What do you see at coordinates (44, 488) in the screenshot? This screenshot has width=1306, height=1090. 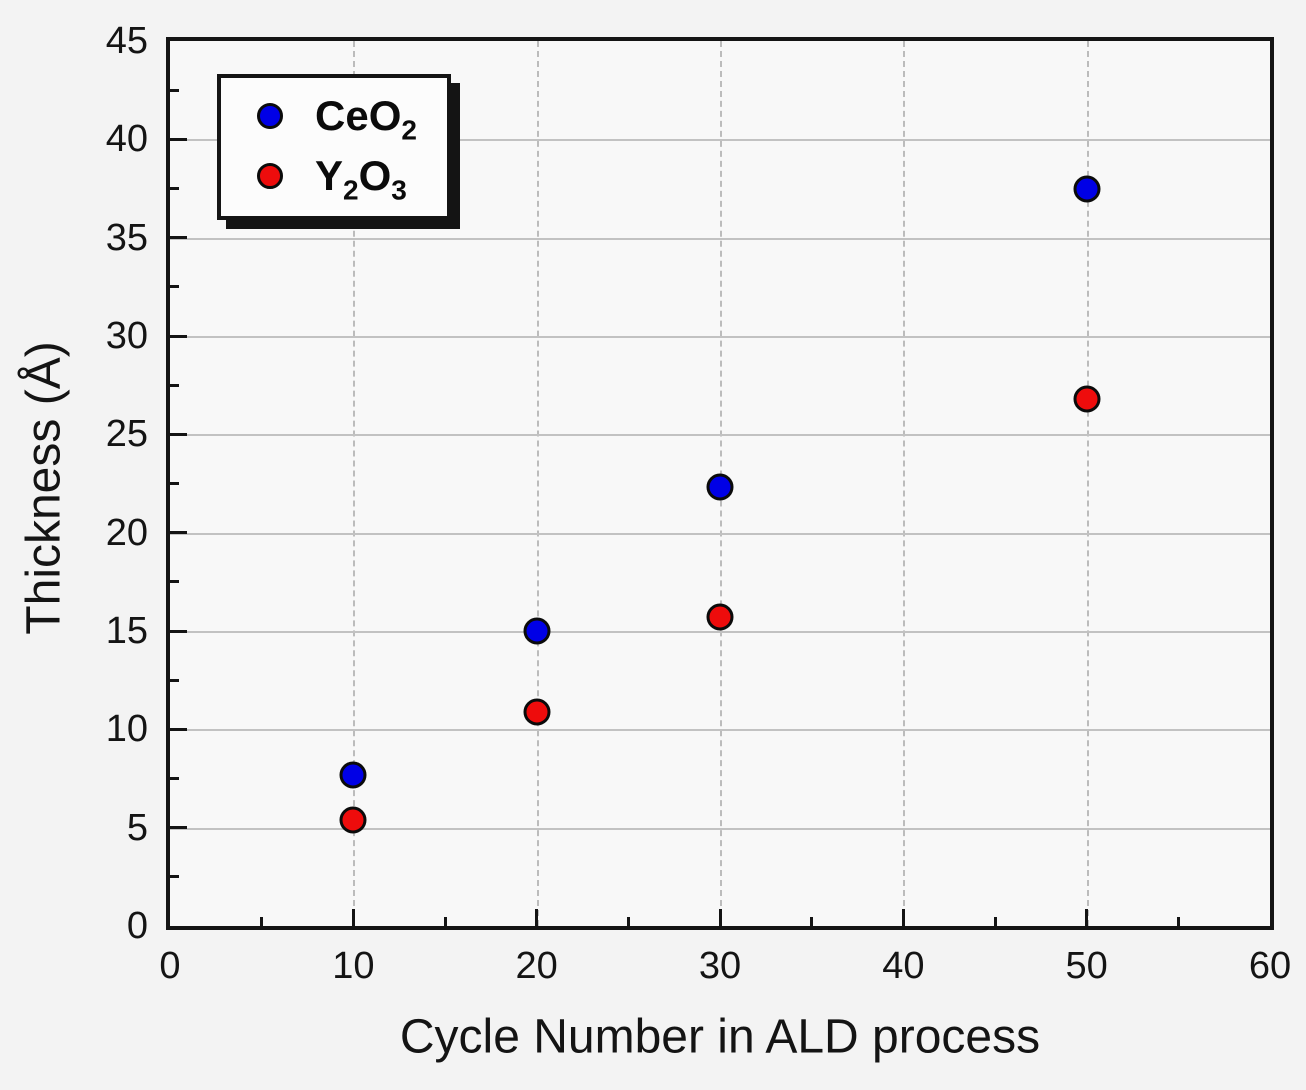 I see `y-axis-title: Thickness (Å)` at bounding box center [44, 488].